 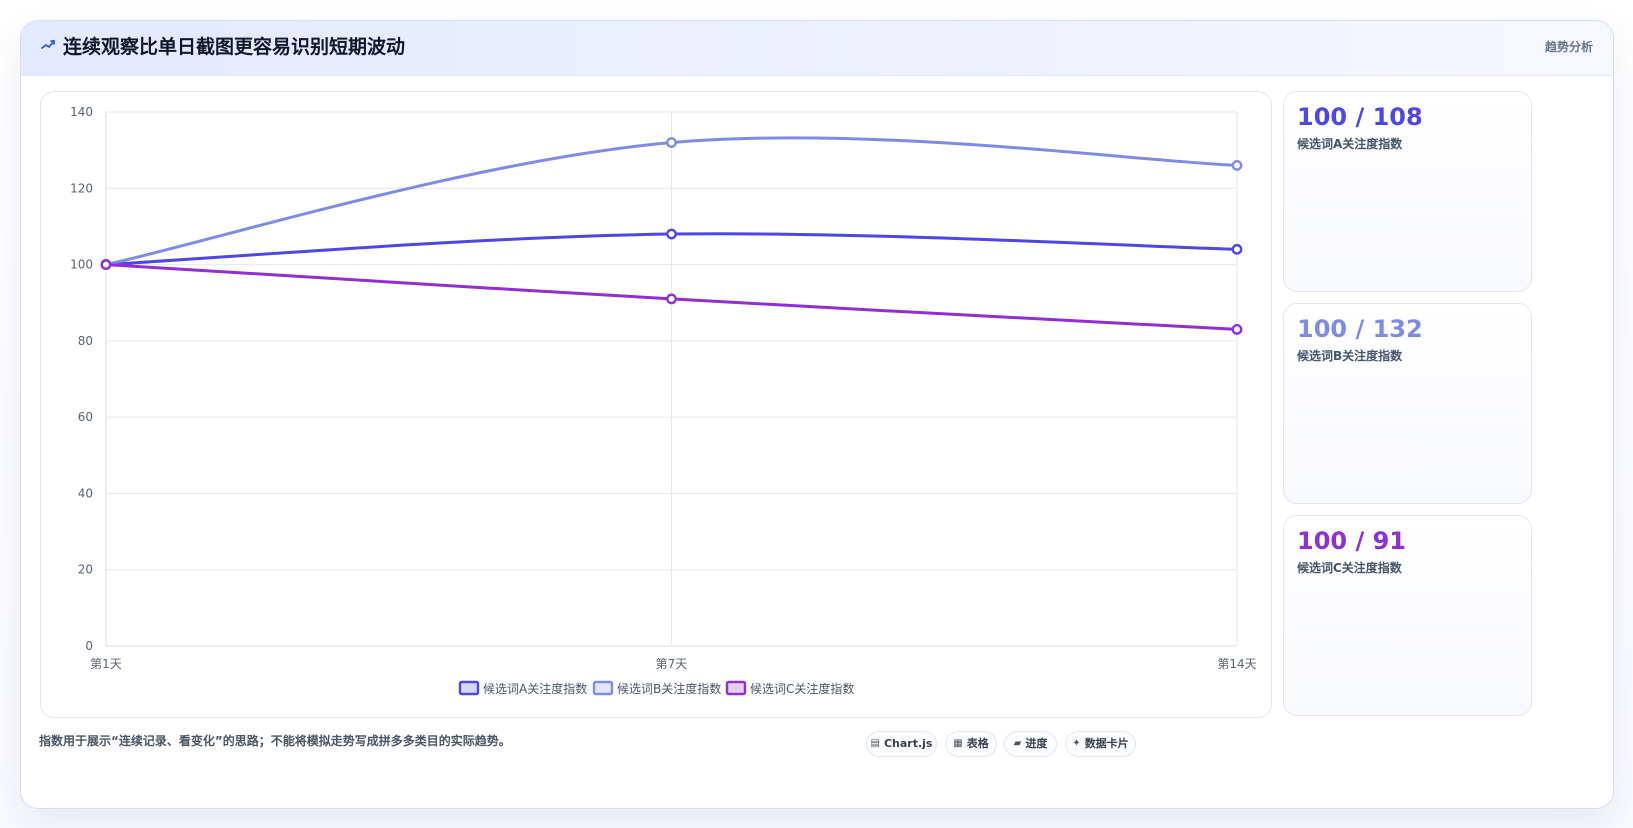 I want to click on progress-icon: ▰, so click(x=1017, y=743).